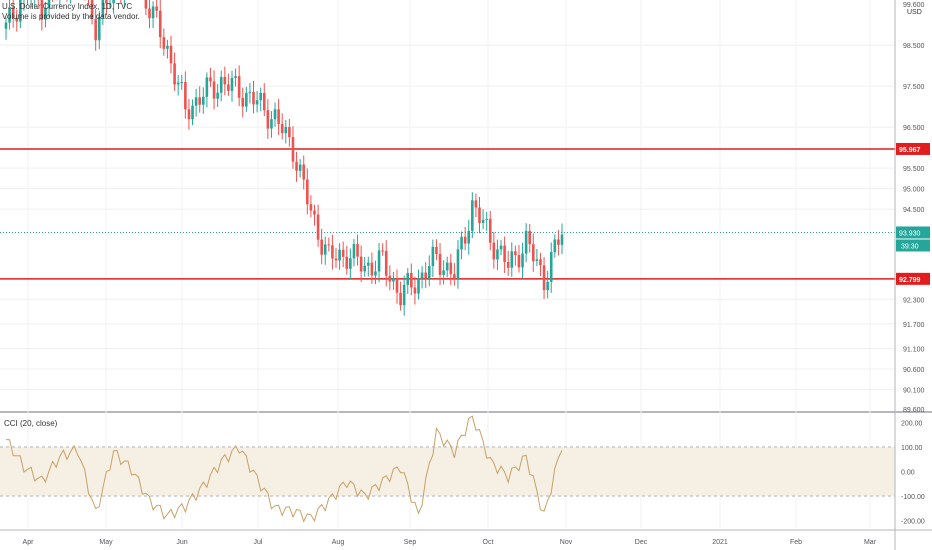 This screenshot has width=932, height=550. I want to click on time-tick-label: 2021, so click(720, 542).